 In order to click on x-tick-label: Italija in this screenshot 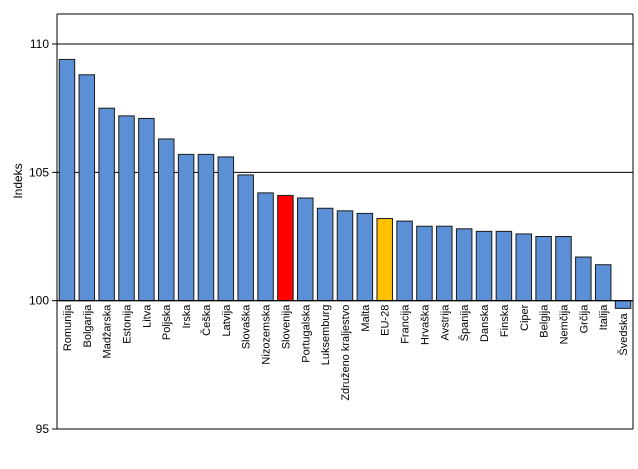, I will do `click(604, 317)`.